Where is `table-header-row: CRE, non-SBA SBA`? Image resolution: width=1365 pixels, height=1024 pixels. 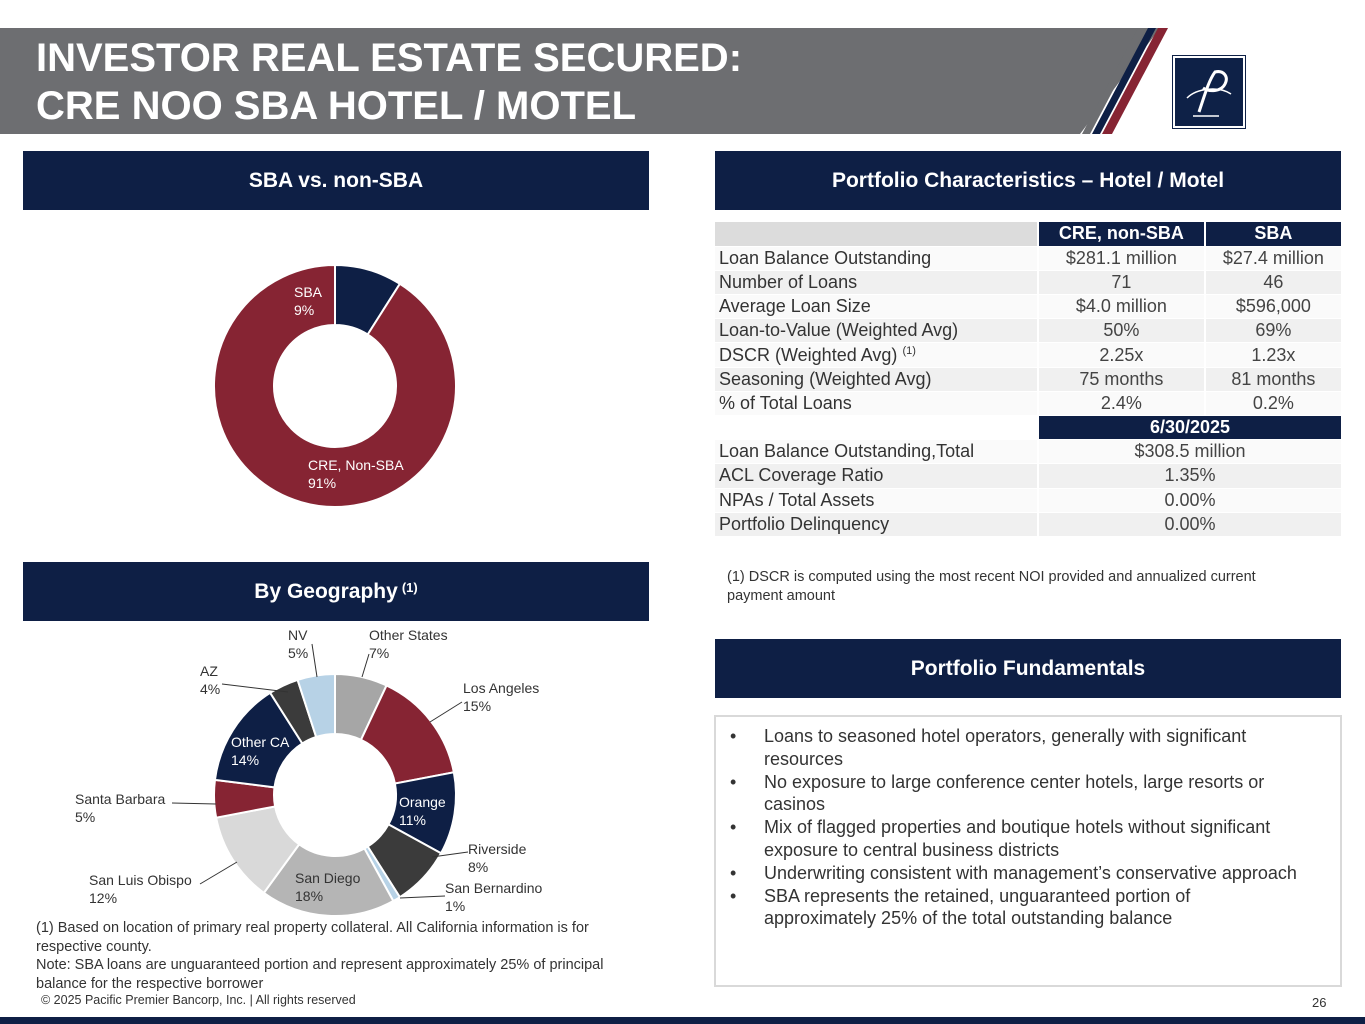 table-header-row: CRE, non-SBA SBA is located at coordinates (1029, 234).